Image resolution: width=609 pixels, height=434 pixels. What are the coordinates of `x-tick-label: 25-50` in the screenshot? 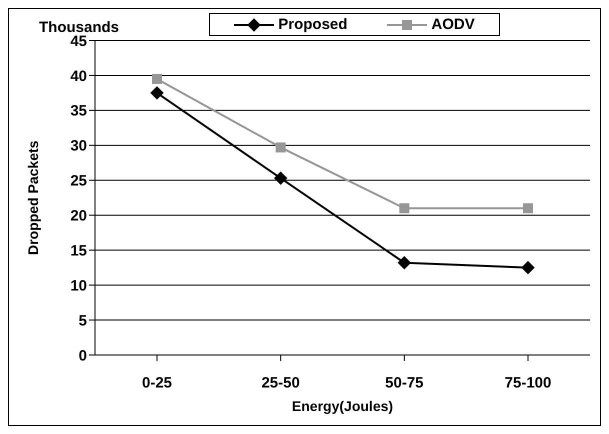 It's located at (280, 383).